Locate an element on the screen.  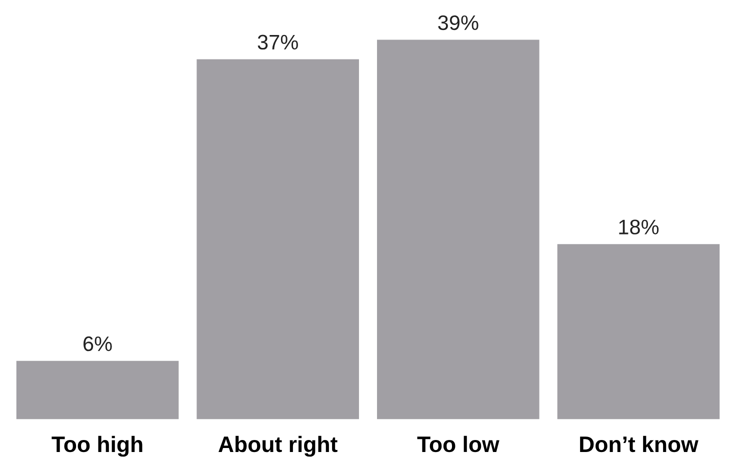
data-label: 37% is located at coordinates (278, 42).